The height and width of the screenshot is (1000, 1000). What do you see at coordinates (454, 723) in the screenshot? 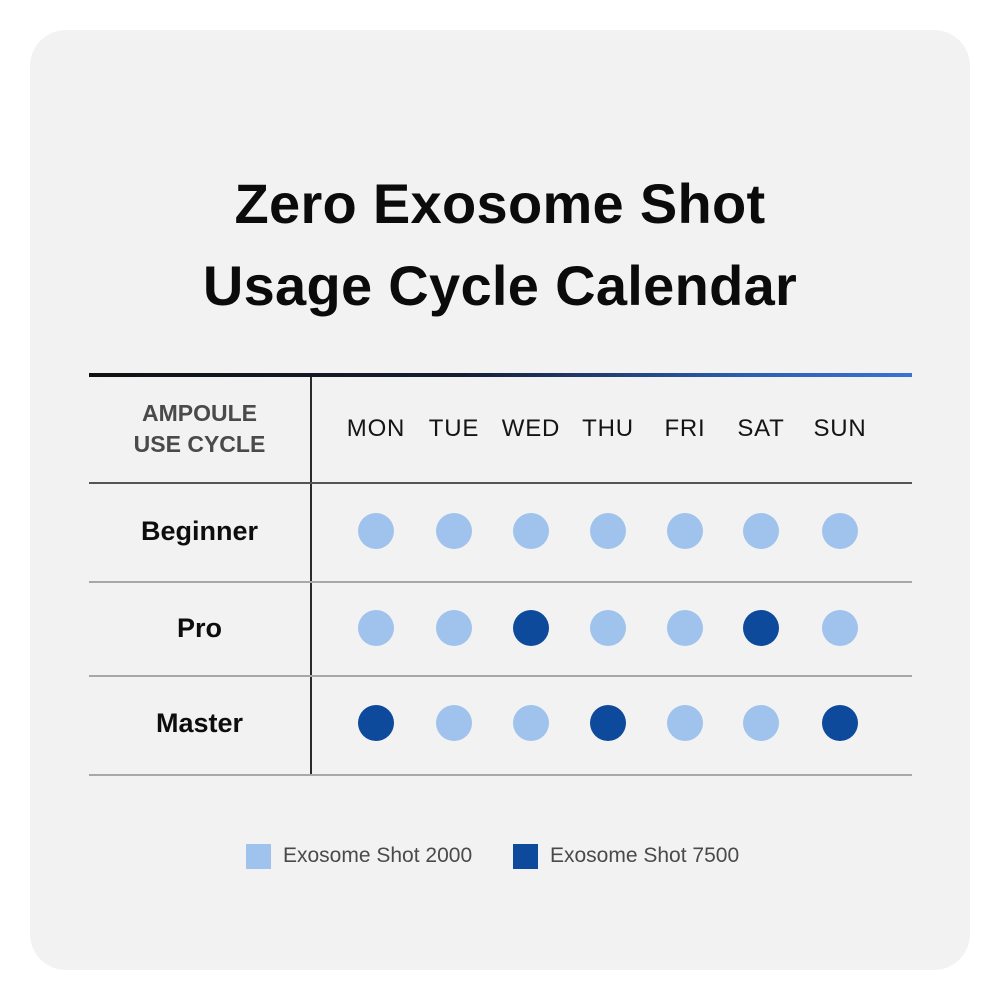
I see `dot-master-tue-shot-2000` at bounding box center [454, 723].